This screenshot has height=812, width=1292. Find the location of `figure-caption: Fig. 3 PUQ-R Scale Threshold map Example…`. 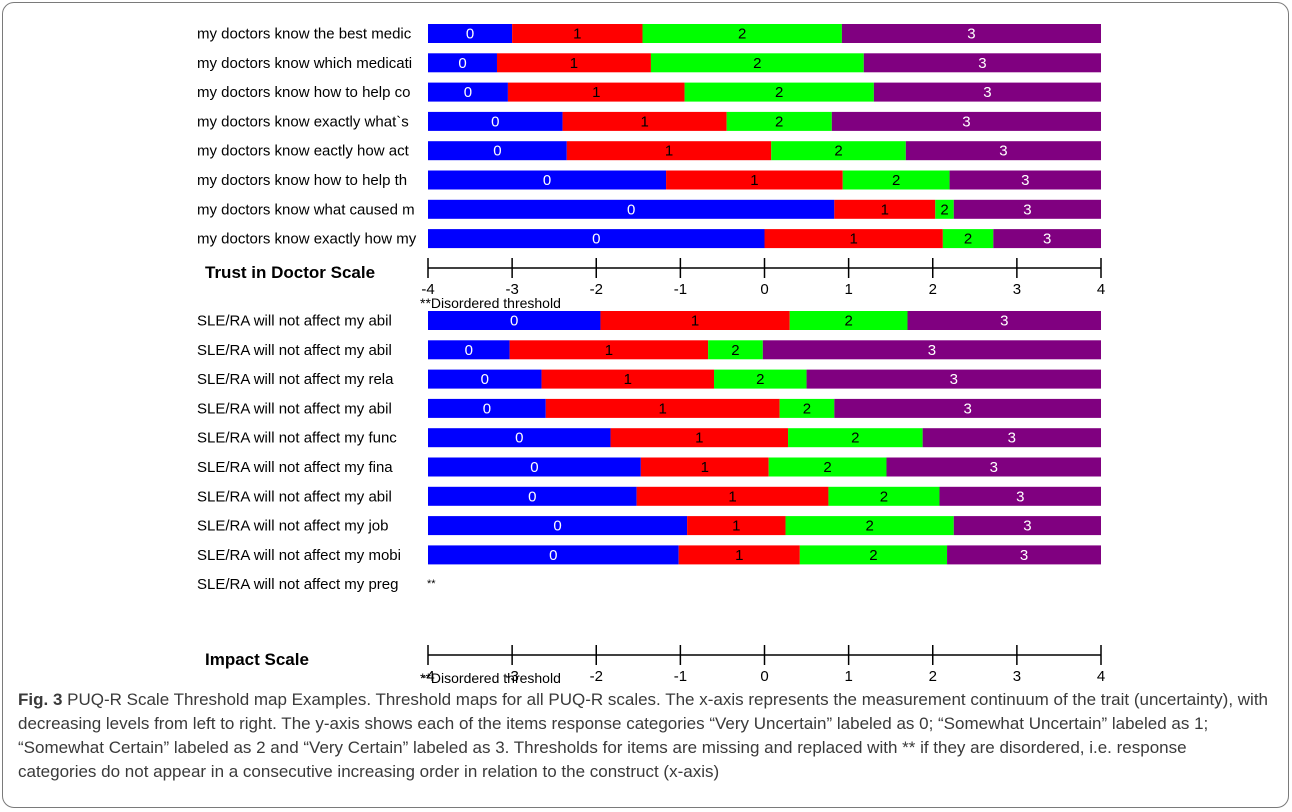

figure-caption: Fig. 3 PUQ-R Scale Threshold map Example… is located at coordinates (643, 736).